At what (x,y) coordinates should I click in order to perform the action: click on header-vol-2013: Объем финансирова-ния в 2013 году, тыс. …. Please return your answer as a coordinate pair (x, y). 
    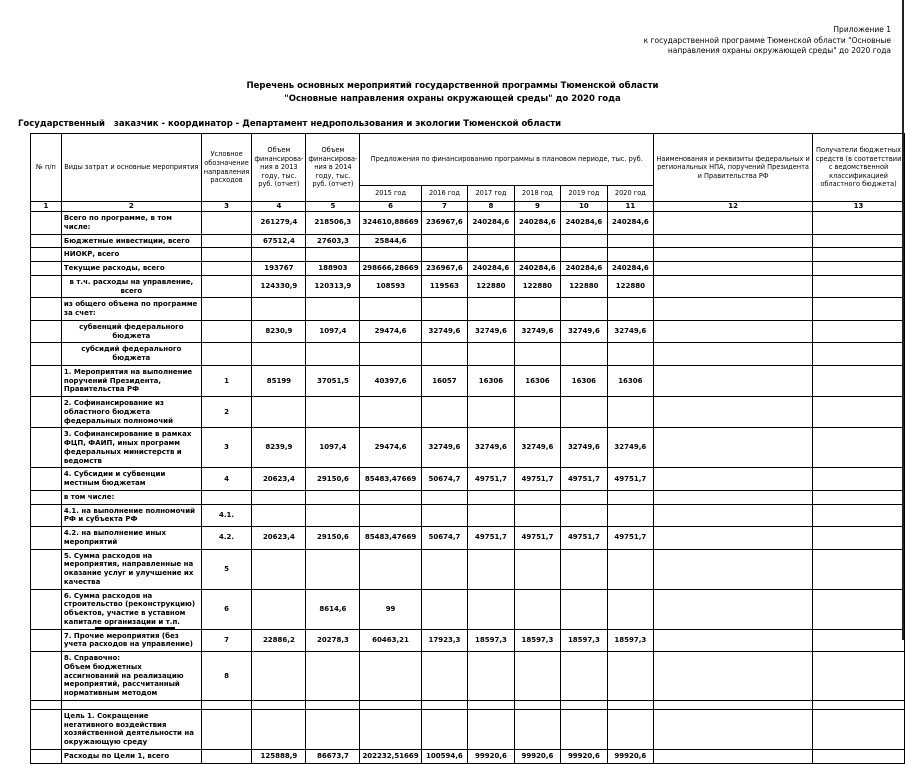
    Looking at the image, I should click on (279, 167).